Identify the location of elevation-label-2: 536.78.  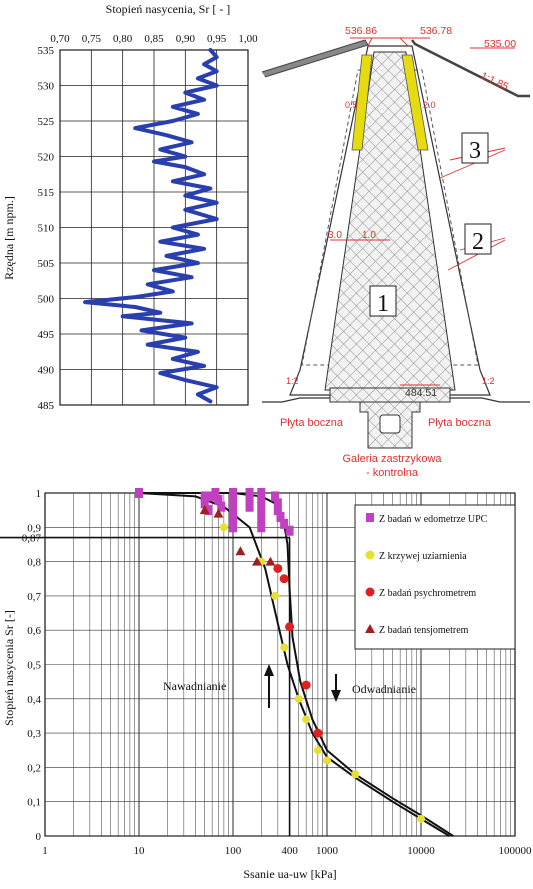
(436, 31).